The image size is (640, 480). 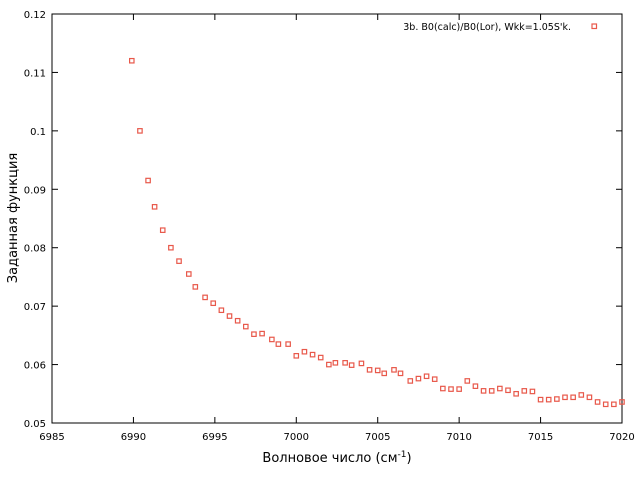 I want to click on y-tick-label: 0.06, so click(x=35, y=366).